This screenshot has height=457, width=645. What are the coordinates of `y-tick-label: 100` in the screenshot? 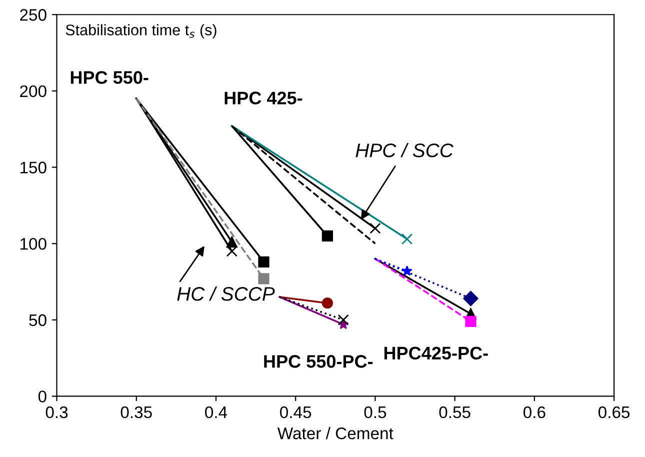 It's located at (33, 244).